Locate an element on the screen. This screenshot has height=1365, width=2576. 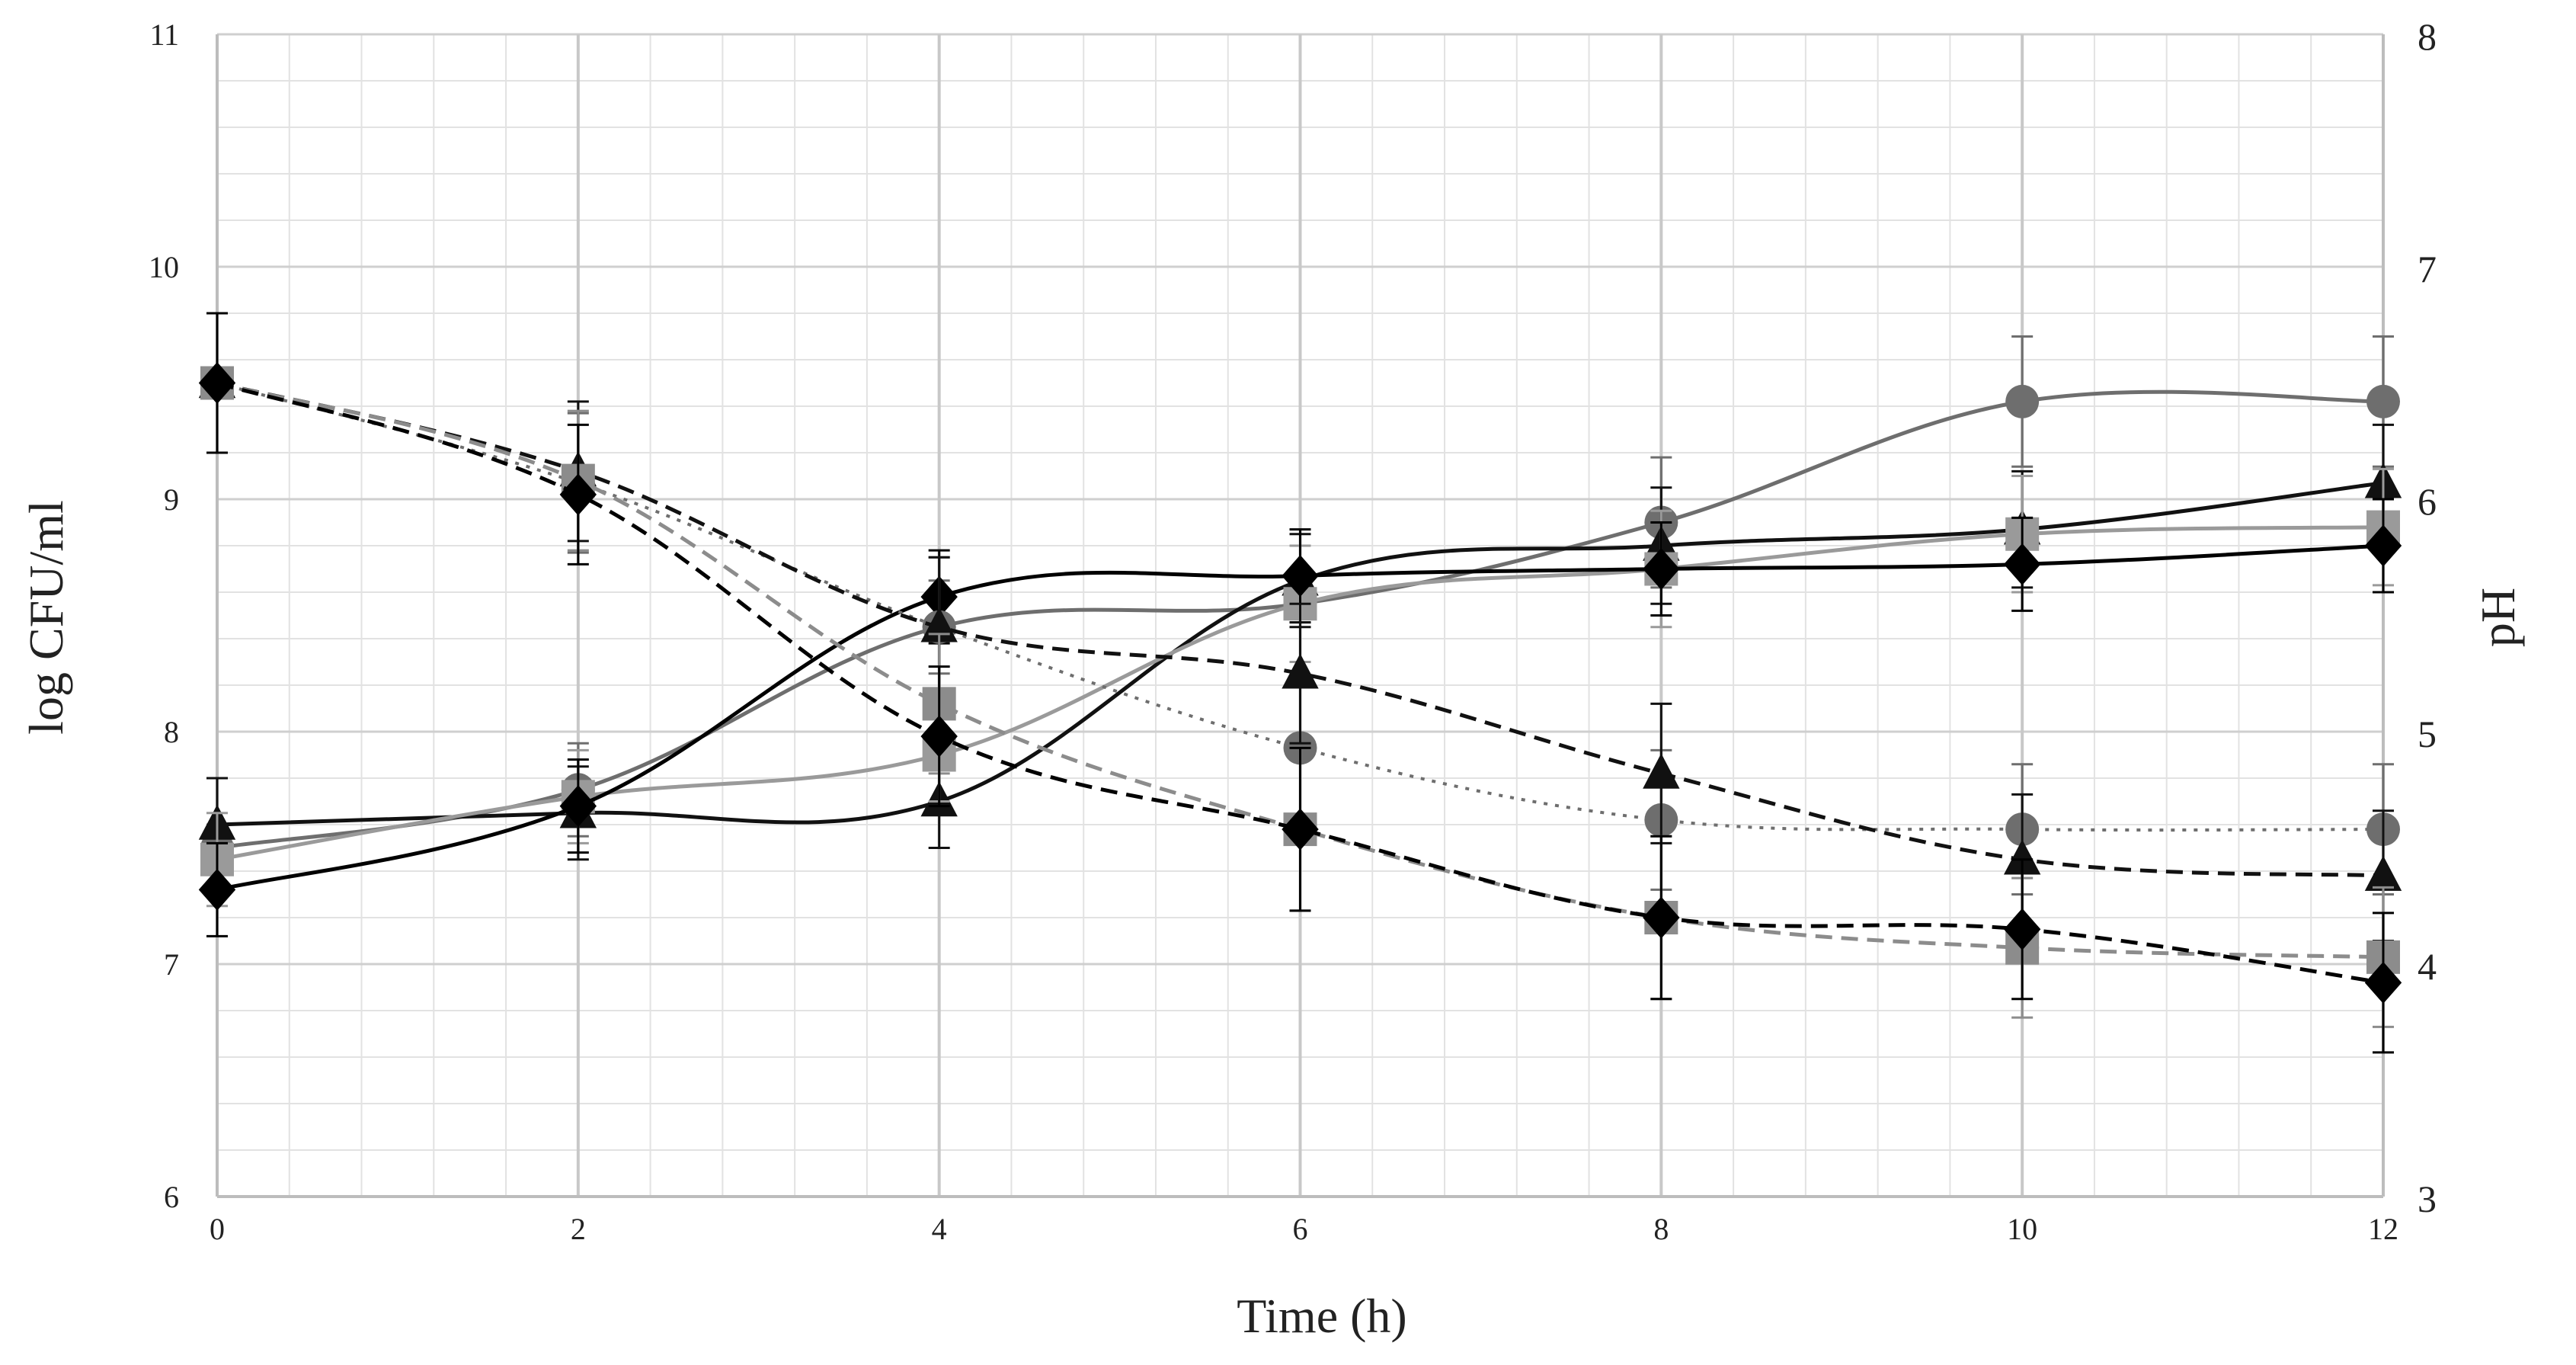
y2-tick-label: 6 is located at coordinates (2427, 502).